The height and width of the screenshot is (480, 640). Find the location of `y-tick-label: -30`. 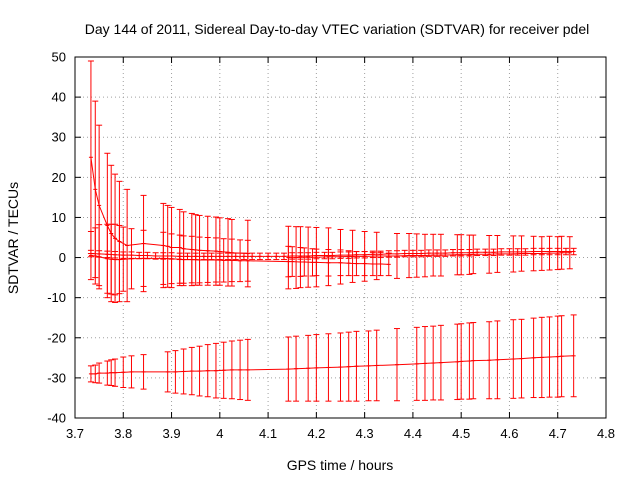

y-tick-label: -30 is located at coordinates (56, 377).